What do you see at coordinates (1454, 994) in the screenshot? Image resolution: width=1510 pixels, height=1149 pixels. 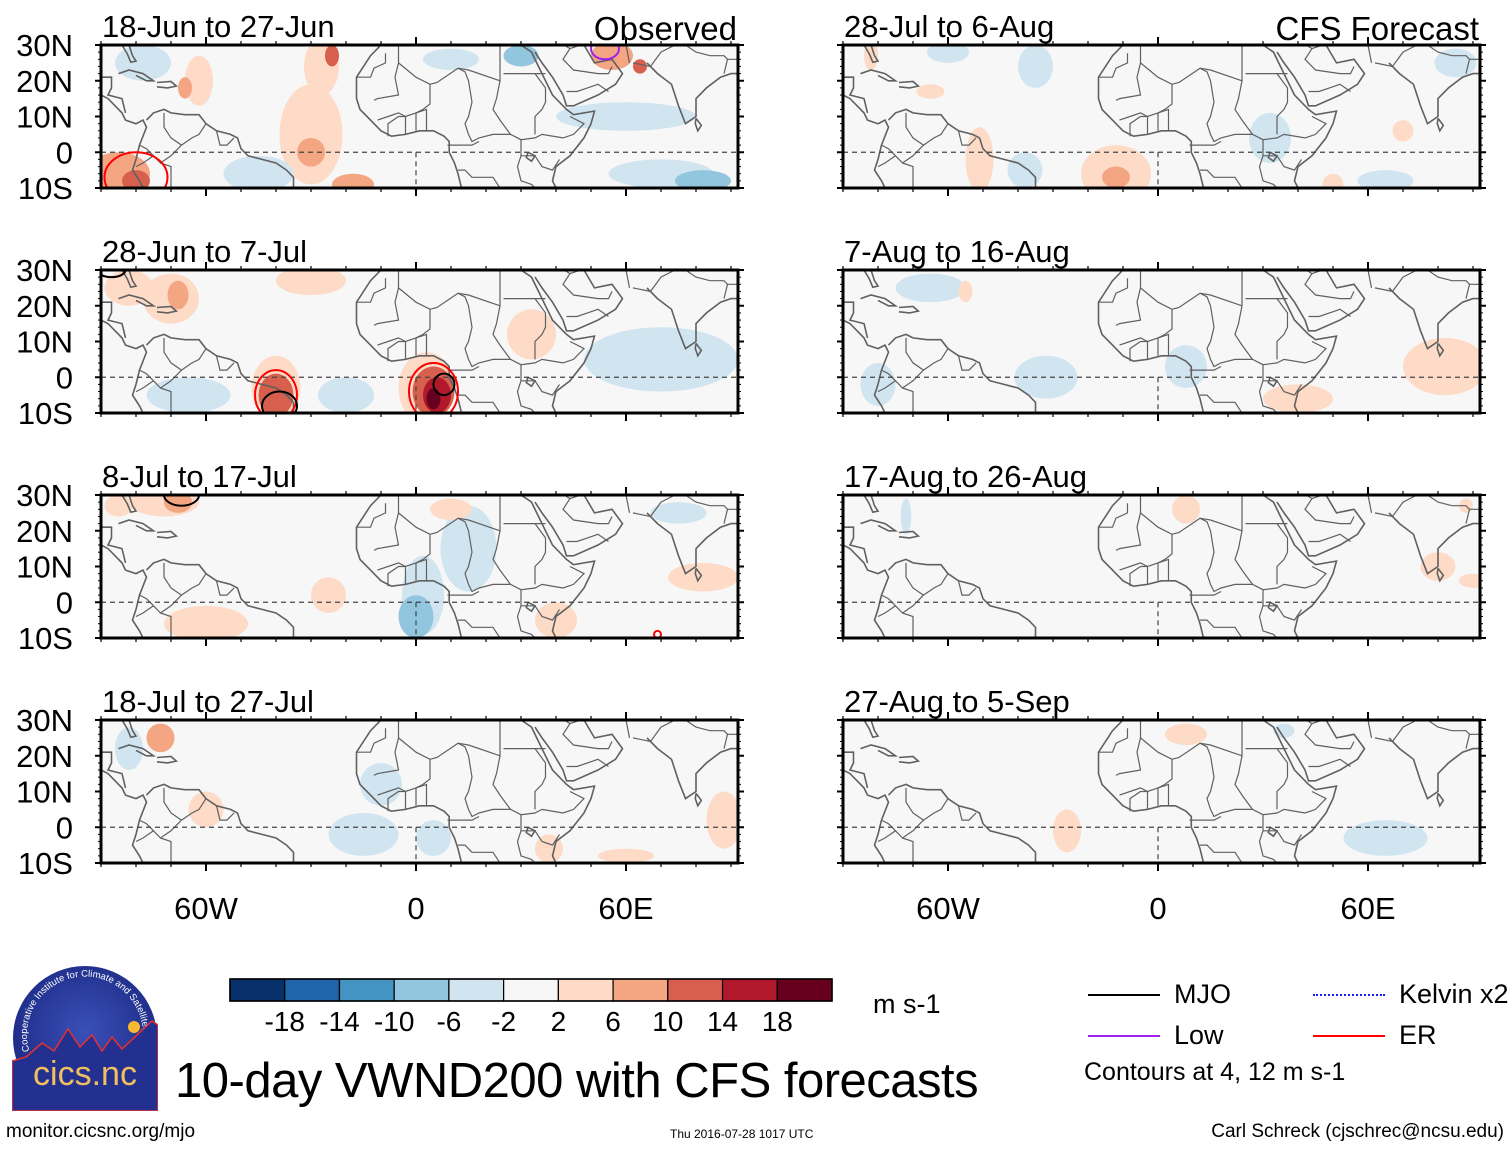 I see `legend-label-kelvin: Kelvin x2` at bounding box center [1454, 994].